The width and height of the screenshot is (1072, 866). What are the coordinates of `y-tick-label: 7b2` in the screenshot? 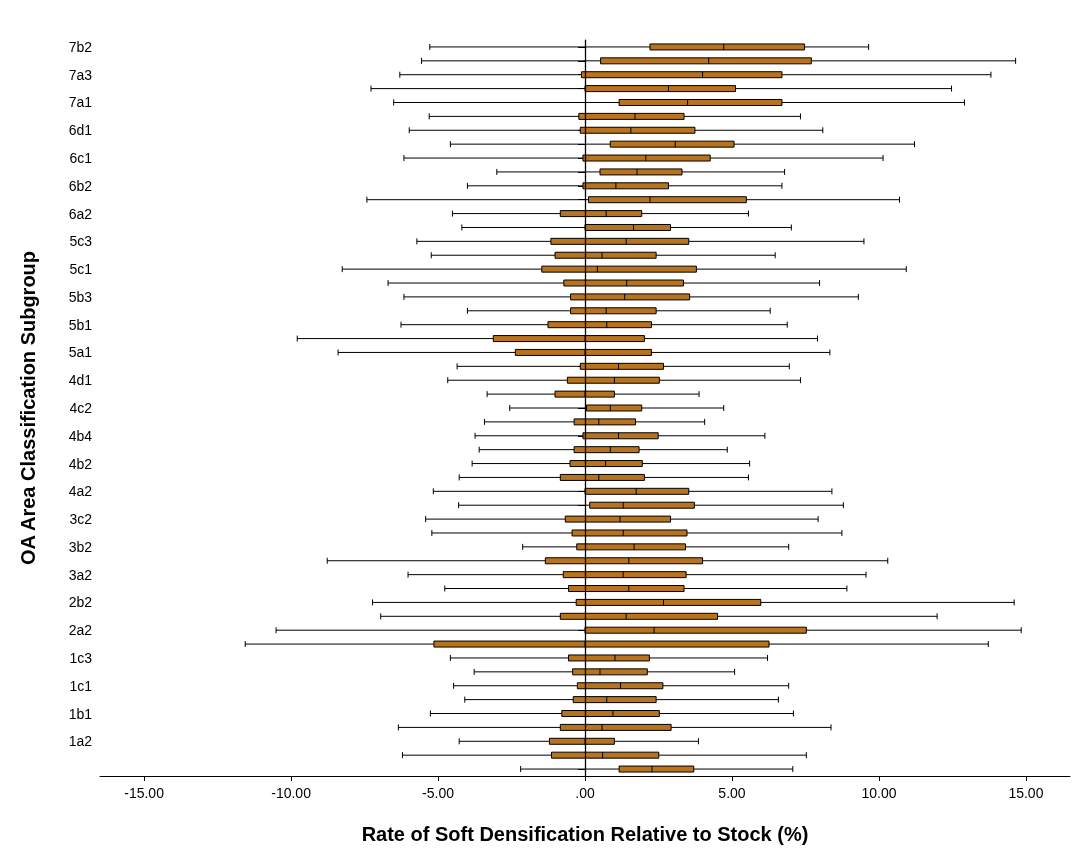 It's located at (80, 46).